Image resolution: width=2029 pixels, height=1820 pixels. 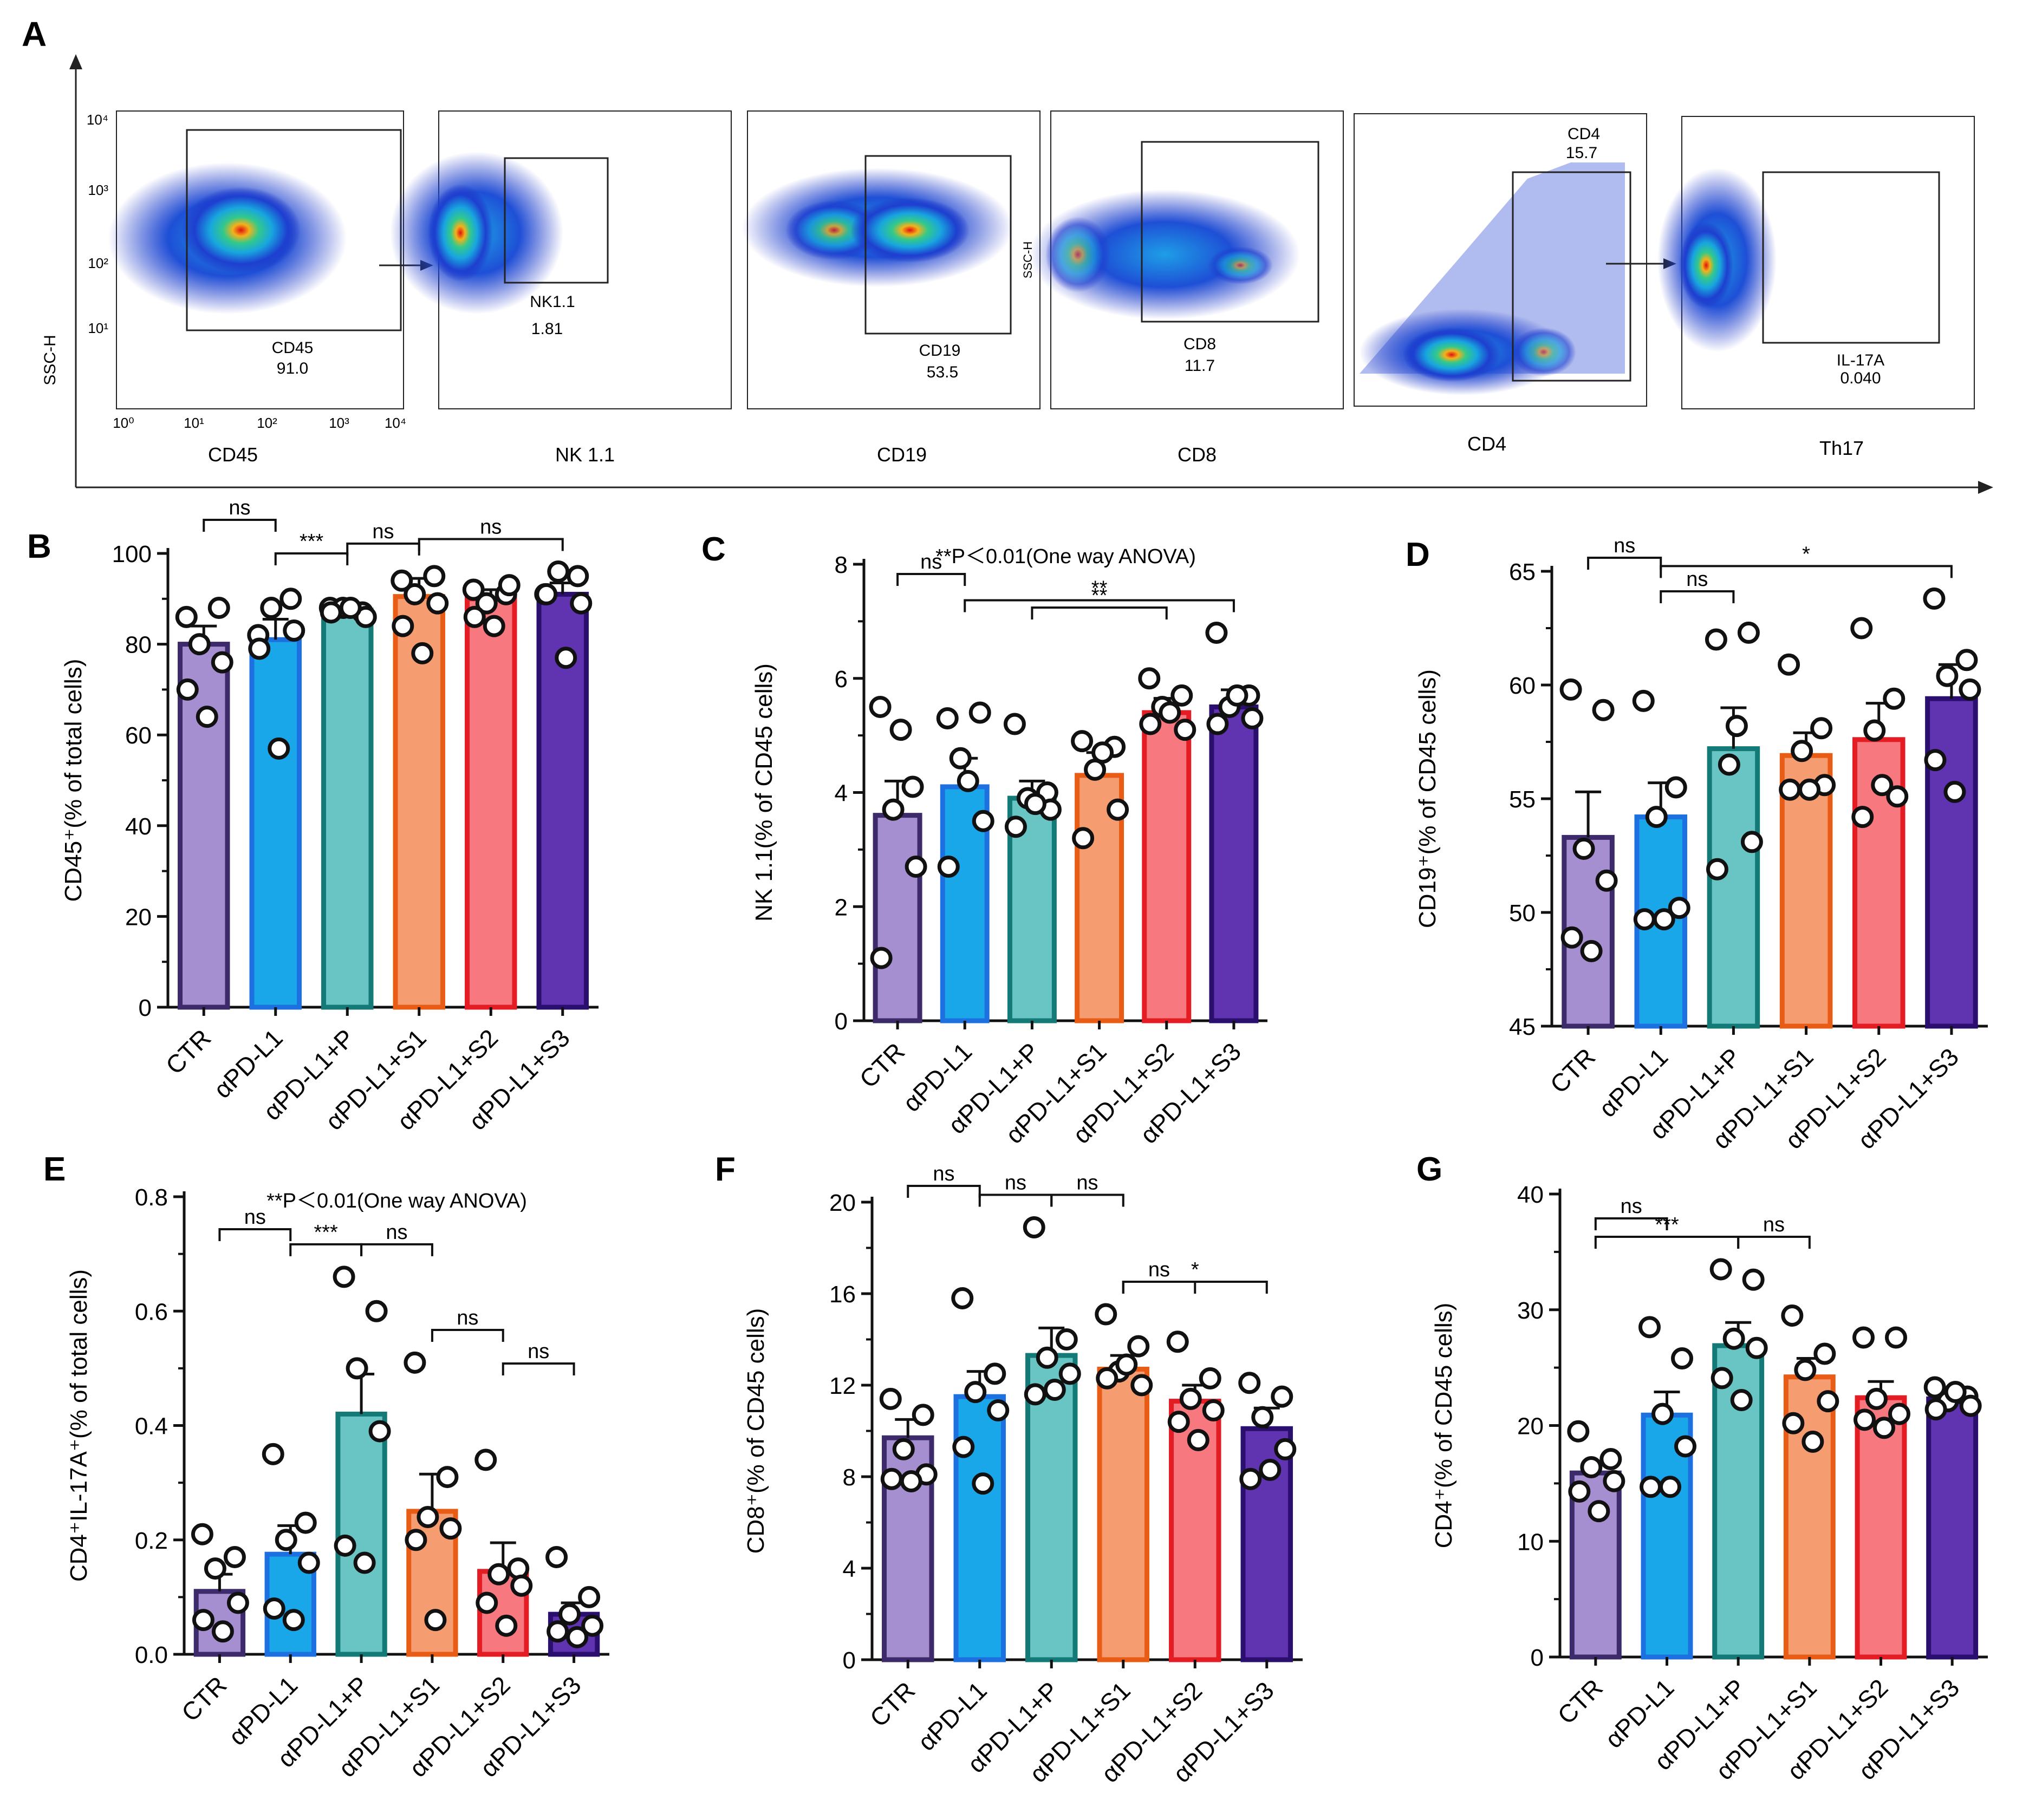 I want to click on flow-gate-value: 1.81, so click(x=547, y=329).